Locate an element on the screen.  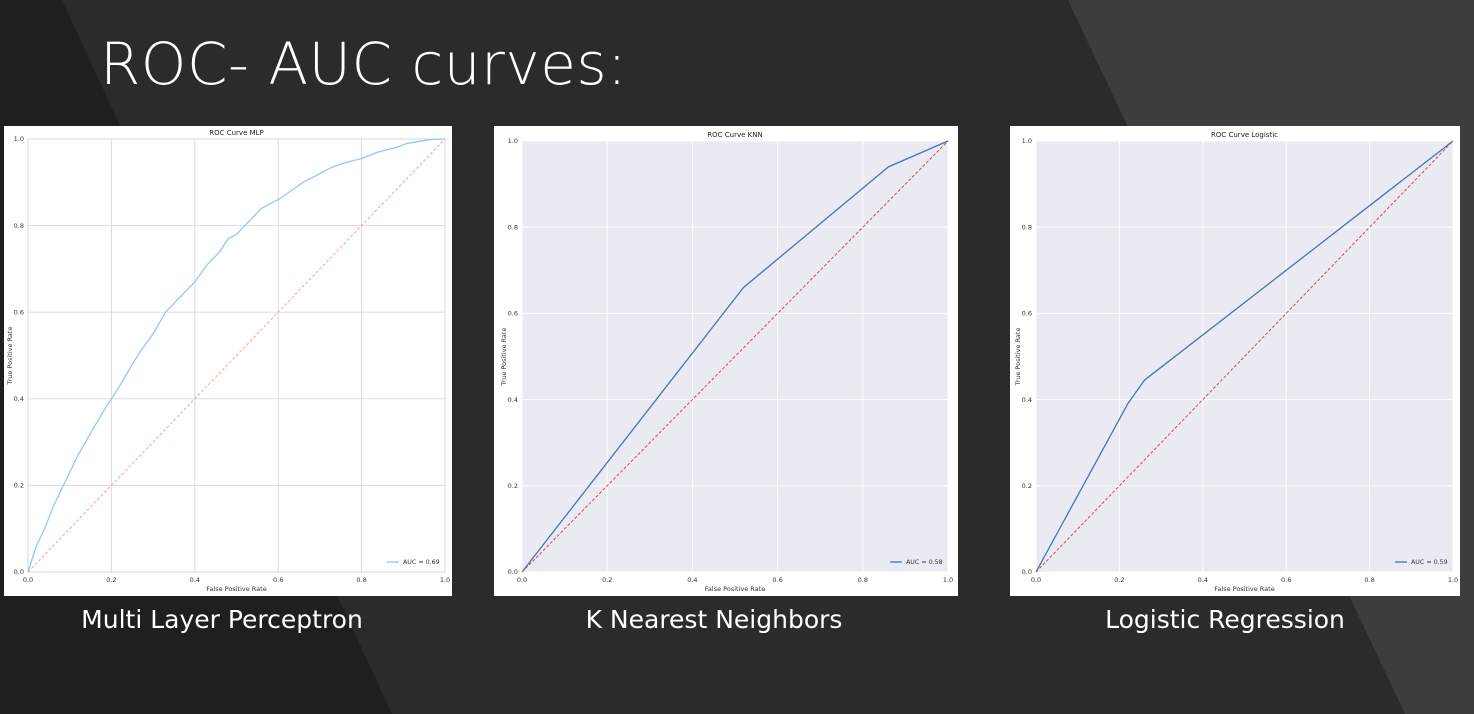
legend-label: AUC = 0.58 is located at coordinates (924, 562).